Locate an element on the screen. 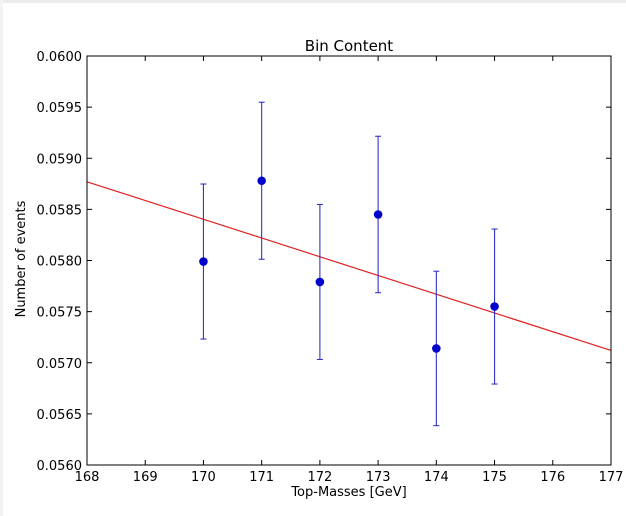 This screenshot has height=516, width=626. y-tick-label-1: 0.0565 is located at coordinates (60, 415).